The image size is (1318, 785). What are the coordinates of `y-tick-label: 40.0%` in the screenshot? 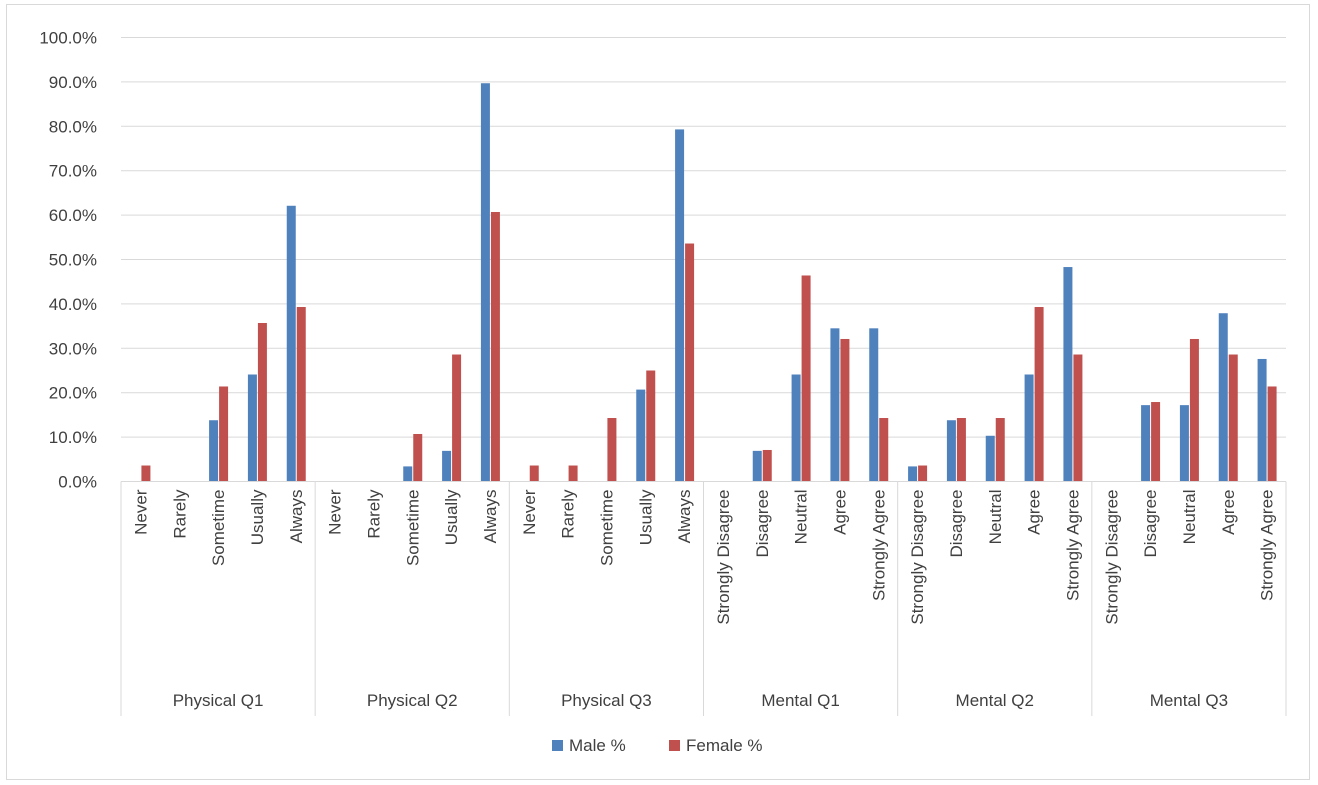 It's located at (73, 304).